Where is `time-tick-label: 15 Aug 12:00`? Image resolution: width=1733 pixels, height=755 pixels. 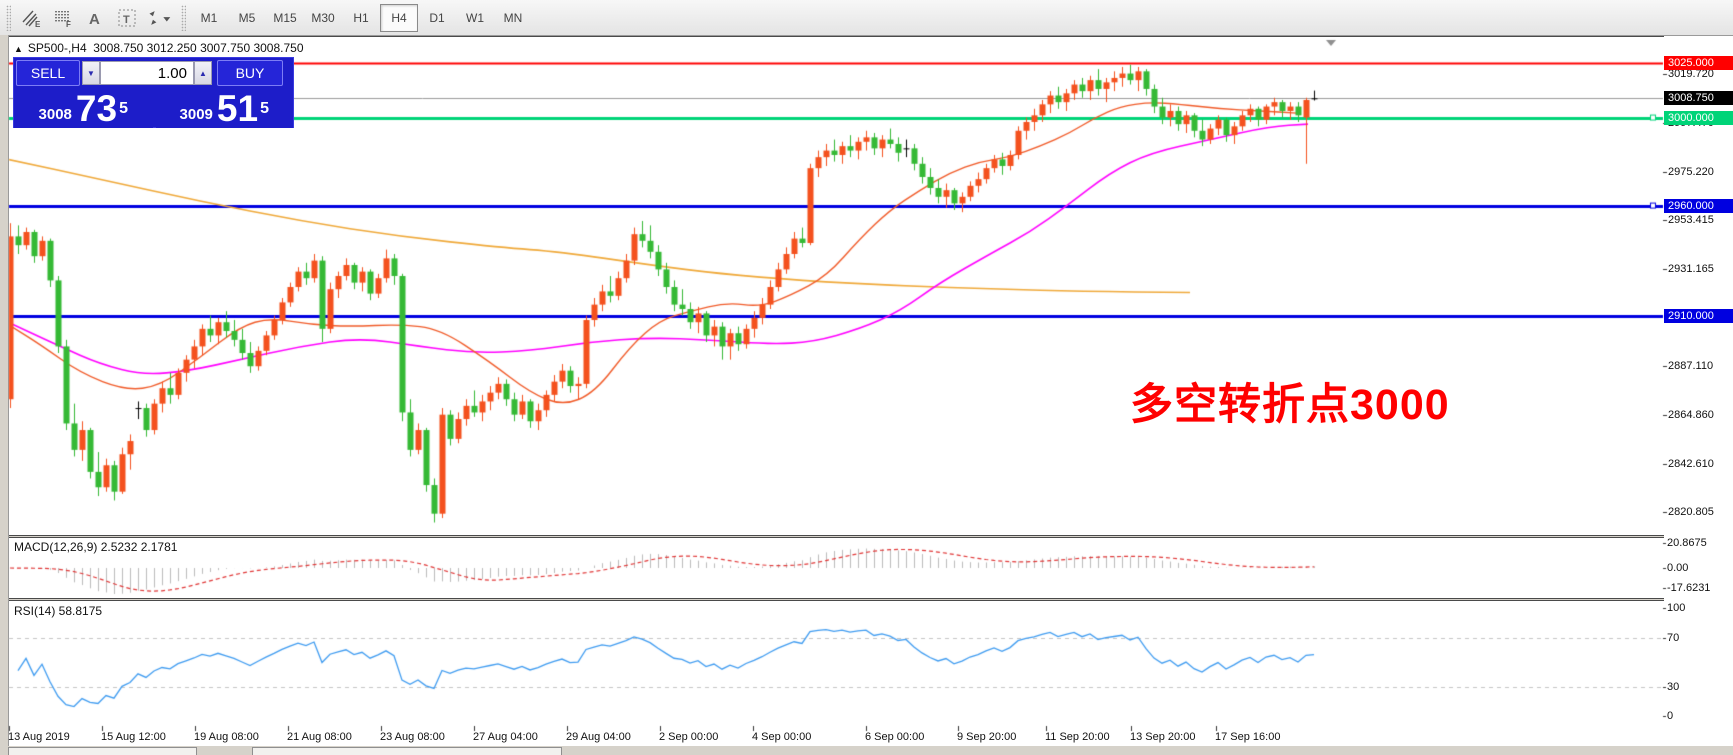
time-tick-label: 15 Aug 12:00 is located at coordinates (133, 737).